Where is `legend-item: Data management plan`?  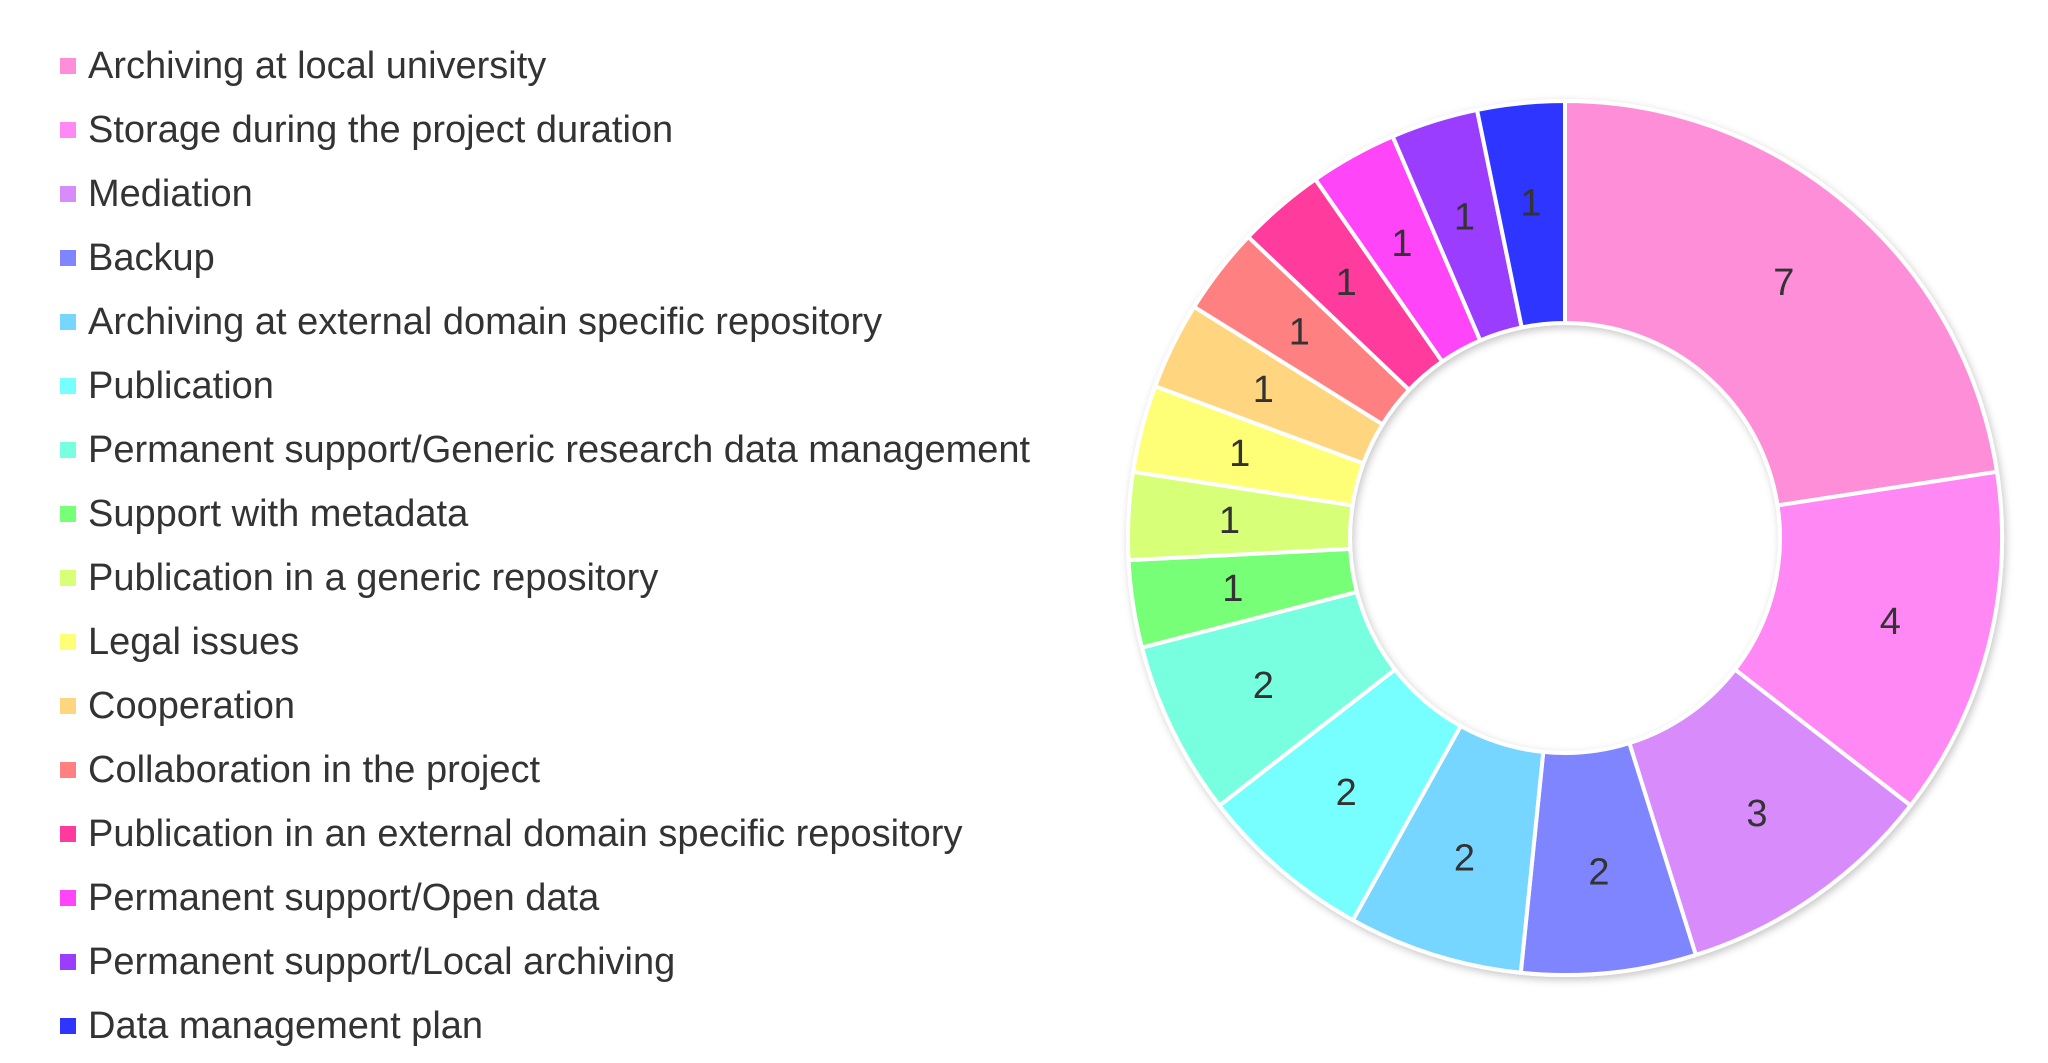 legend-item: Data management plan is located at coordinates (545, 1026).